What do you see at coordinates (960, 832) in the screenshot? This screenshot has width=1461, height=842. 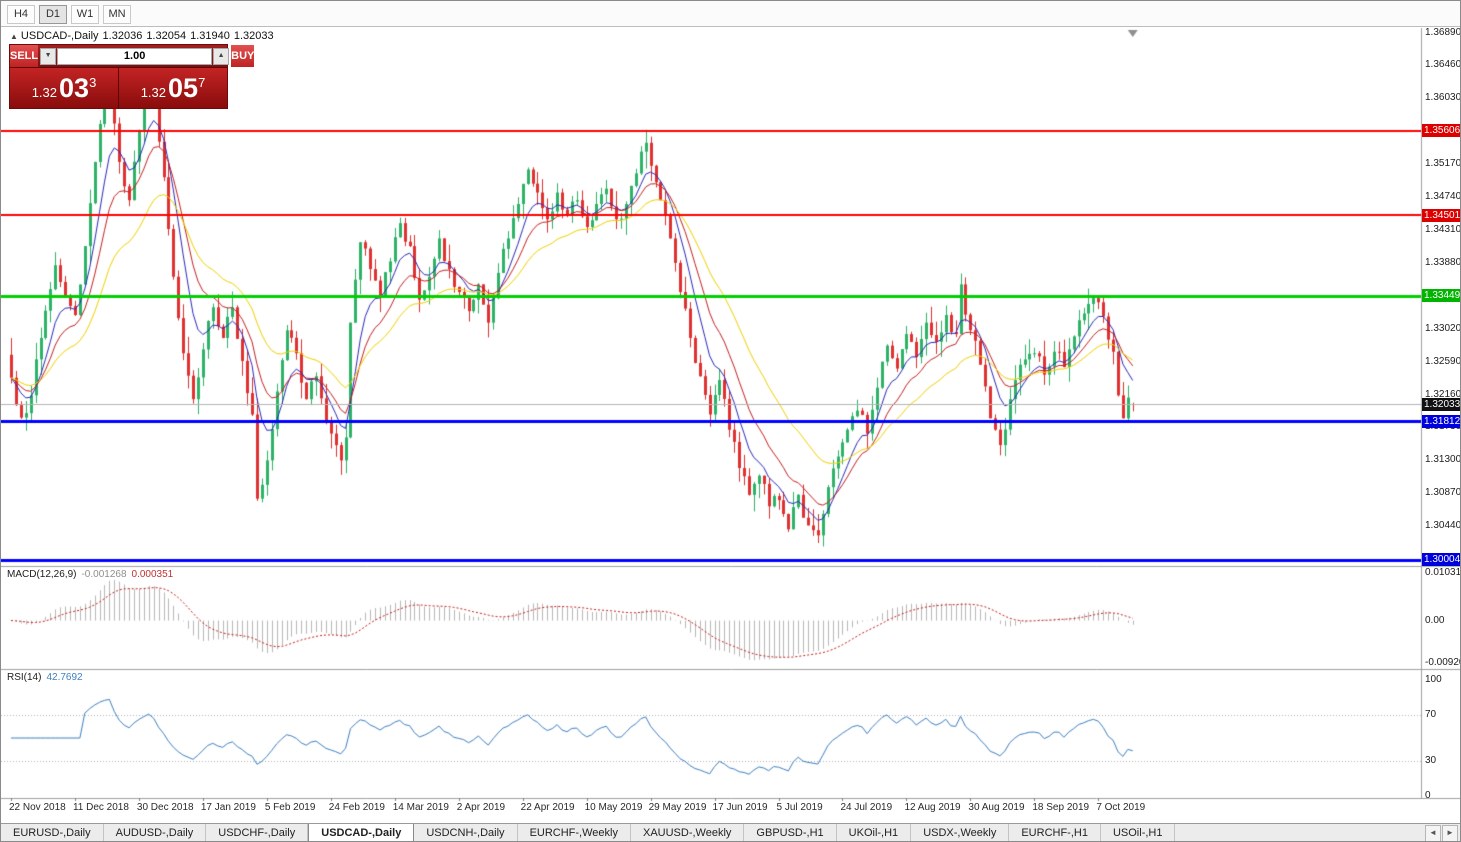 I see `chart-tab: USDX-,Weekly` at bounding box center [960, 832].